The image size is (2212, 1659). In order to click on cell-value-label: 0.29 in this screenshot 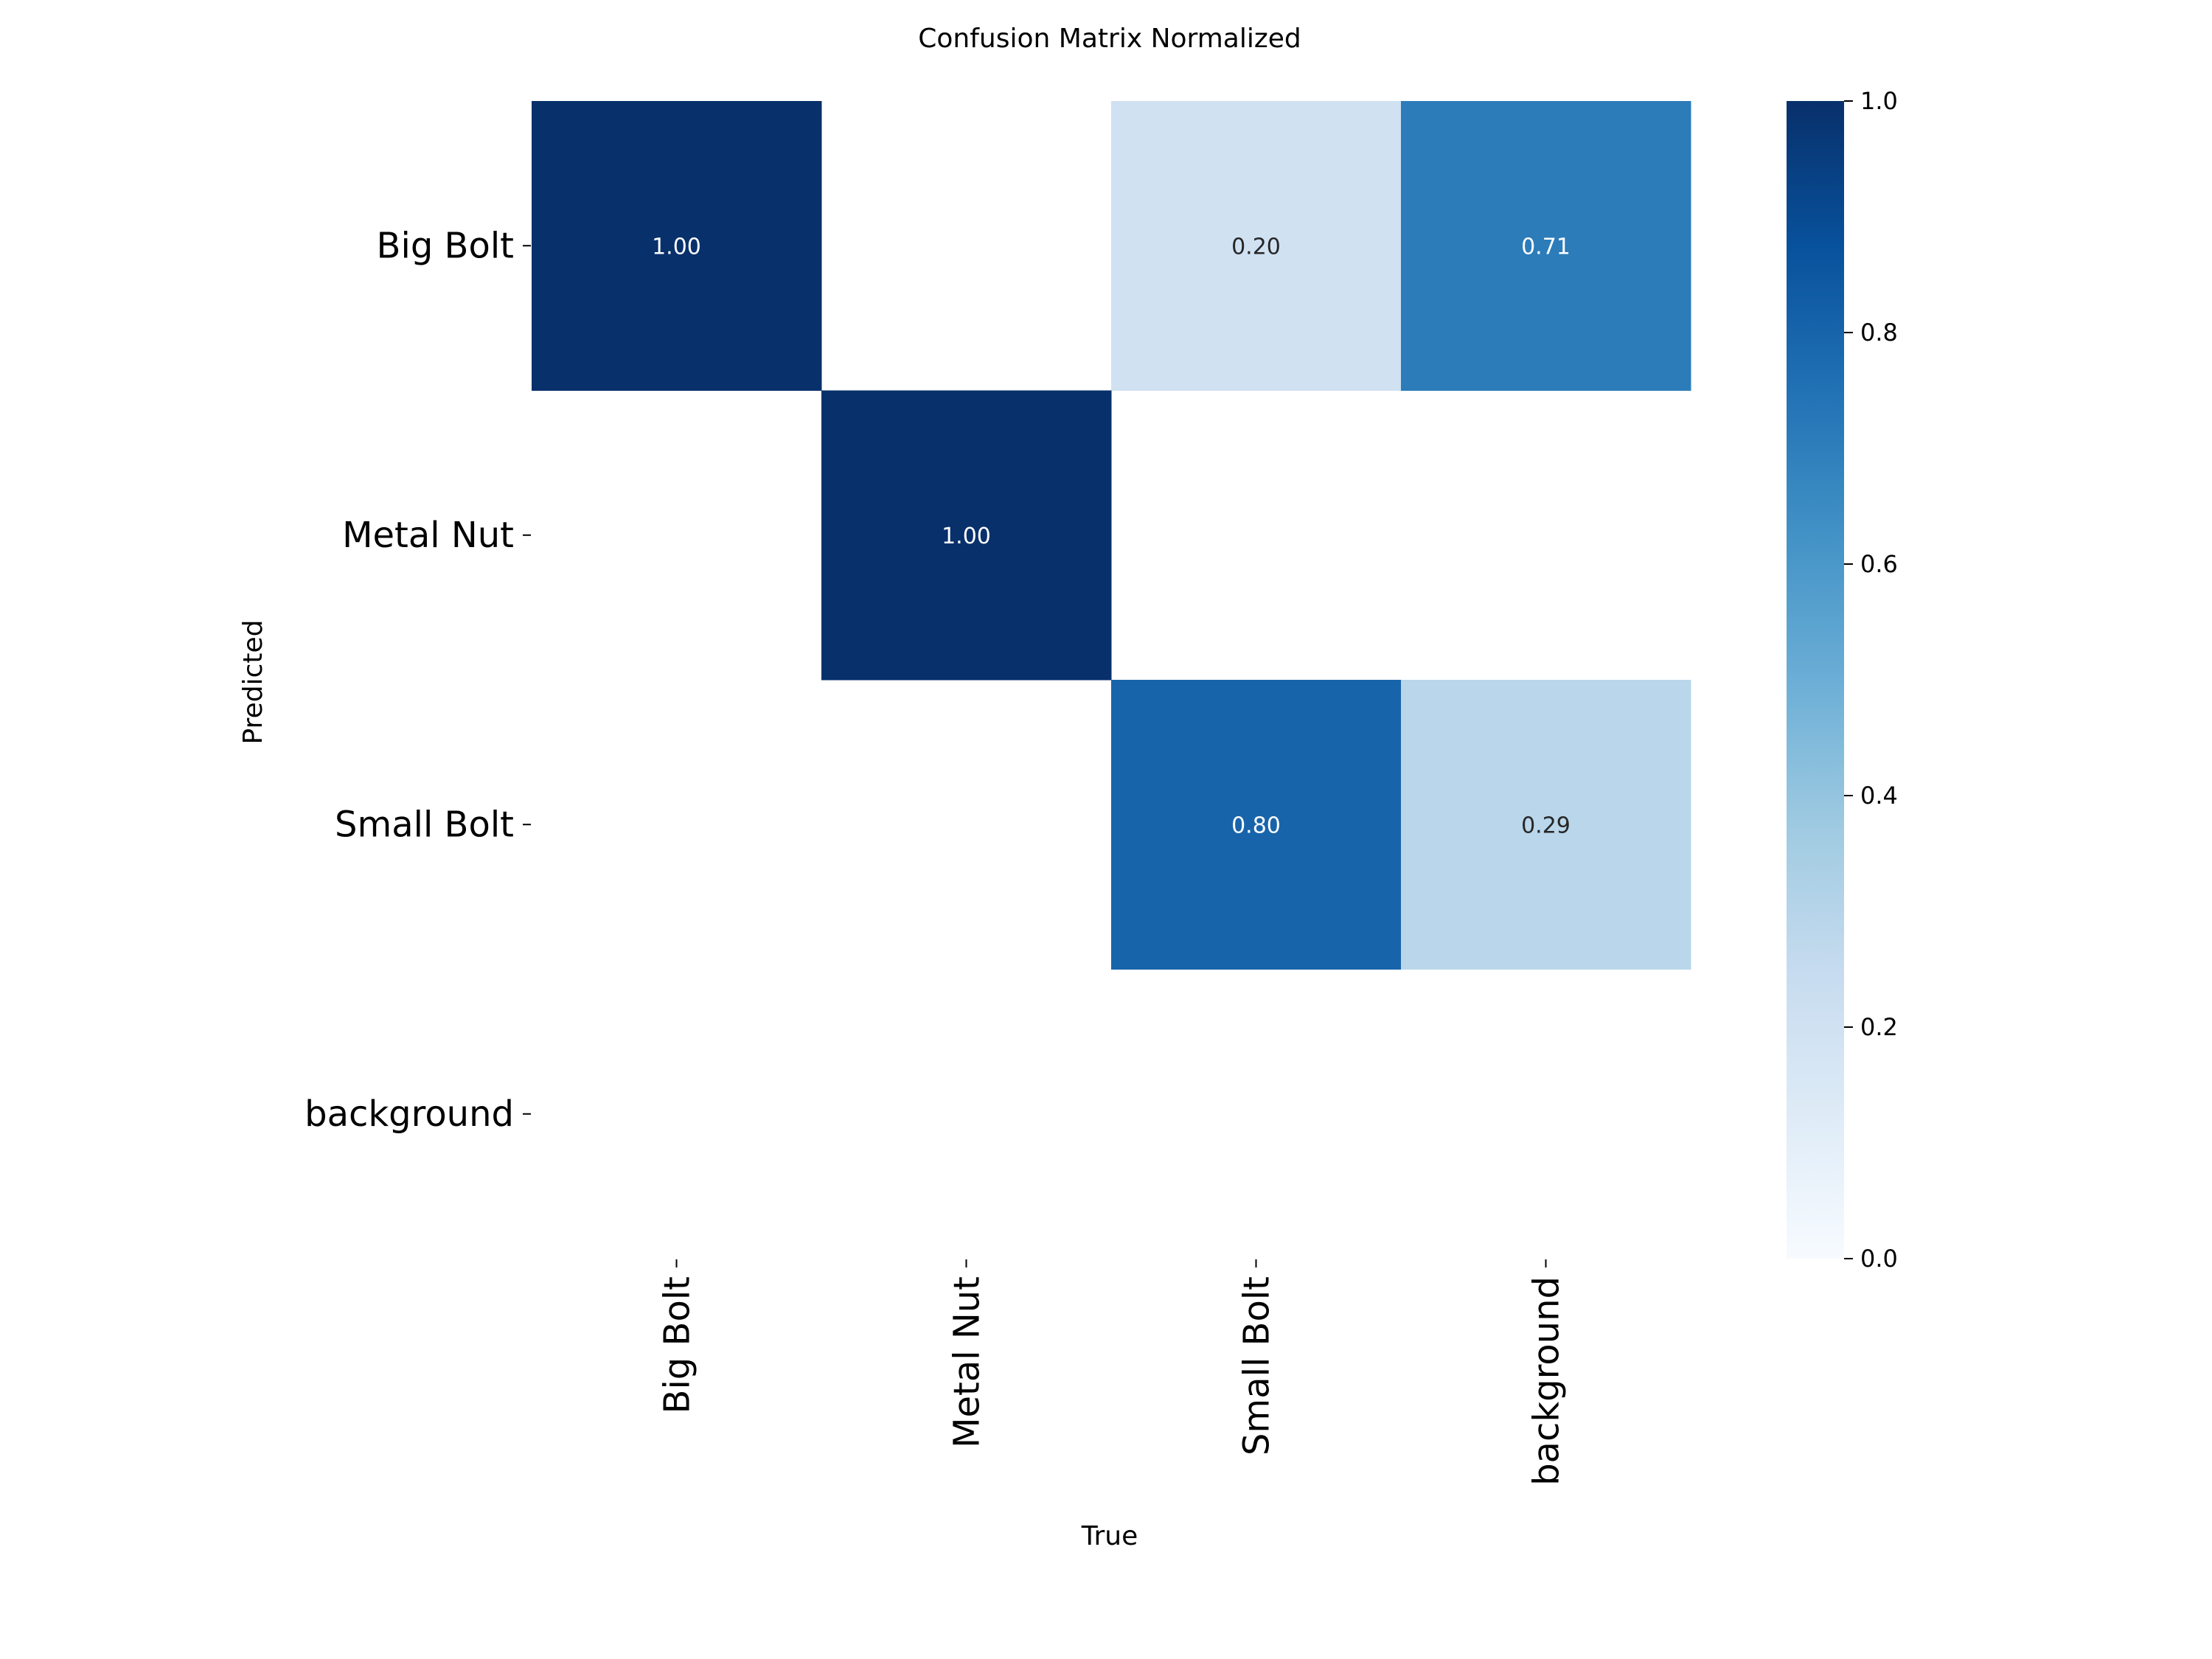, I will do `click(1546, 825)`.